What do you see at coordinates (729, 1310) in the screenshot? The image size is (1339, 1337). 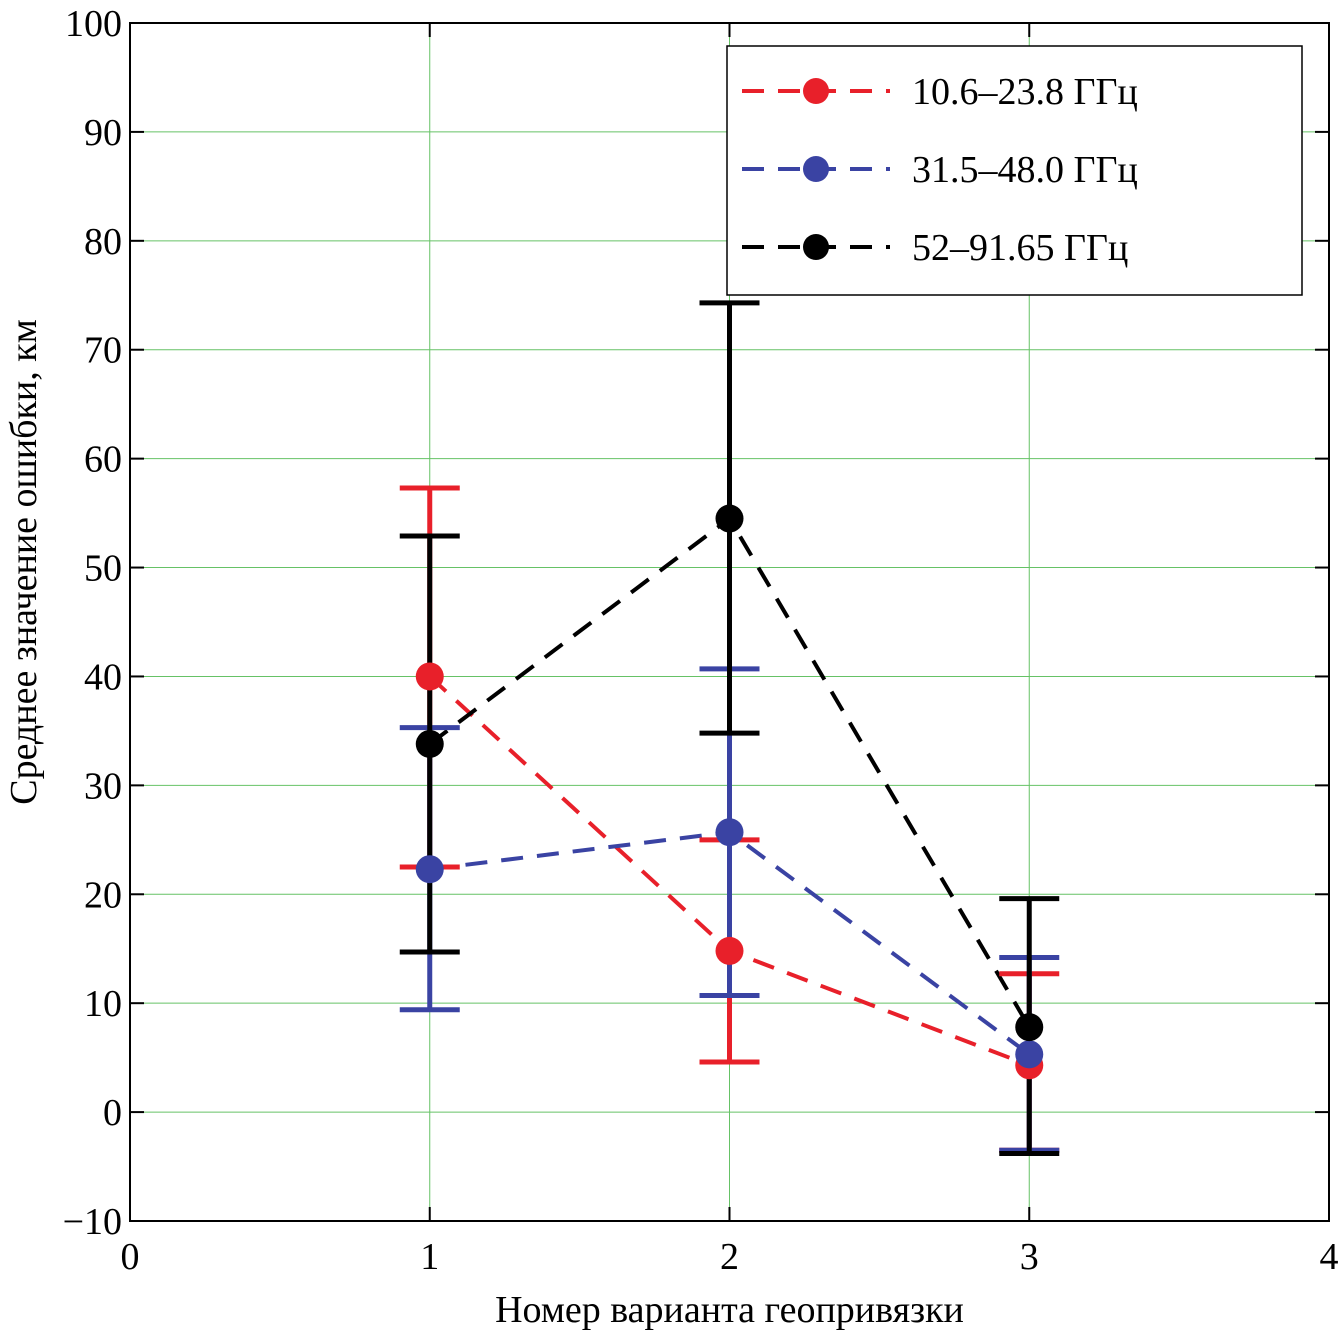 I see `x-axis-title: Номер варианта геопривязки` at bounding box center [729, 1310].